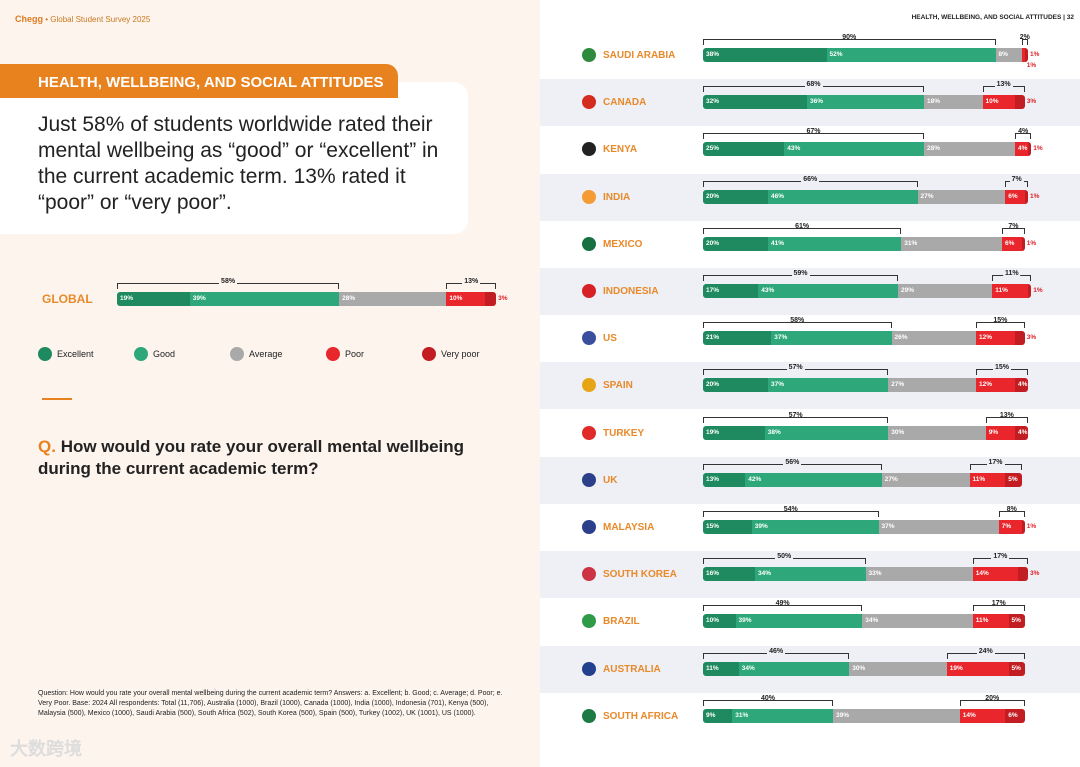 The image size is (1080, 767). I want to click on bar-segment-very-poor: 5%, so click(1016, 621).